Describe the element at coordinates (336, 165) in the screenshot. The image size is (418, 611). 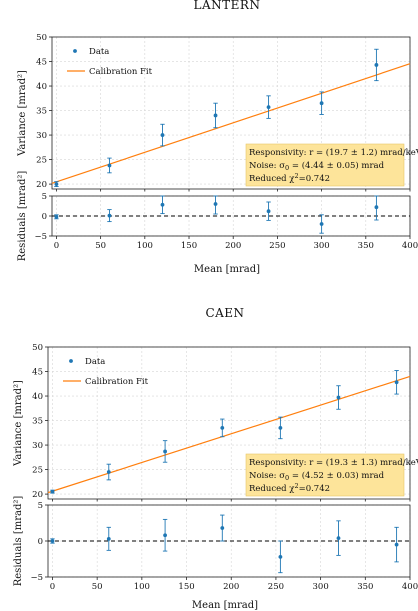
I see `noise-value: = (4.44 ± 0.05) mrad` at that location.